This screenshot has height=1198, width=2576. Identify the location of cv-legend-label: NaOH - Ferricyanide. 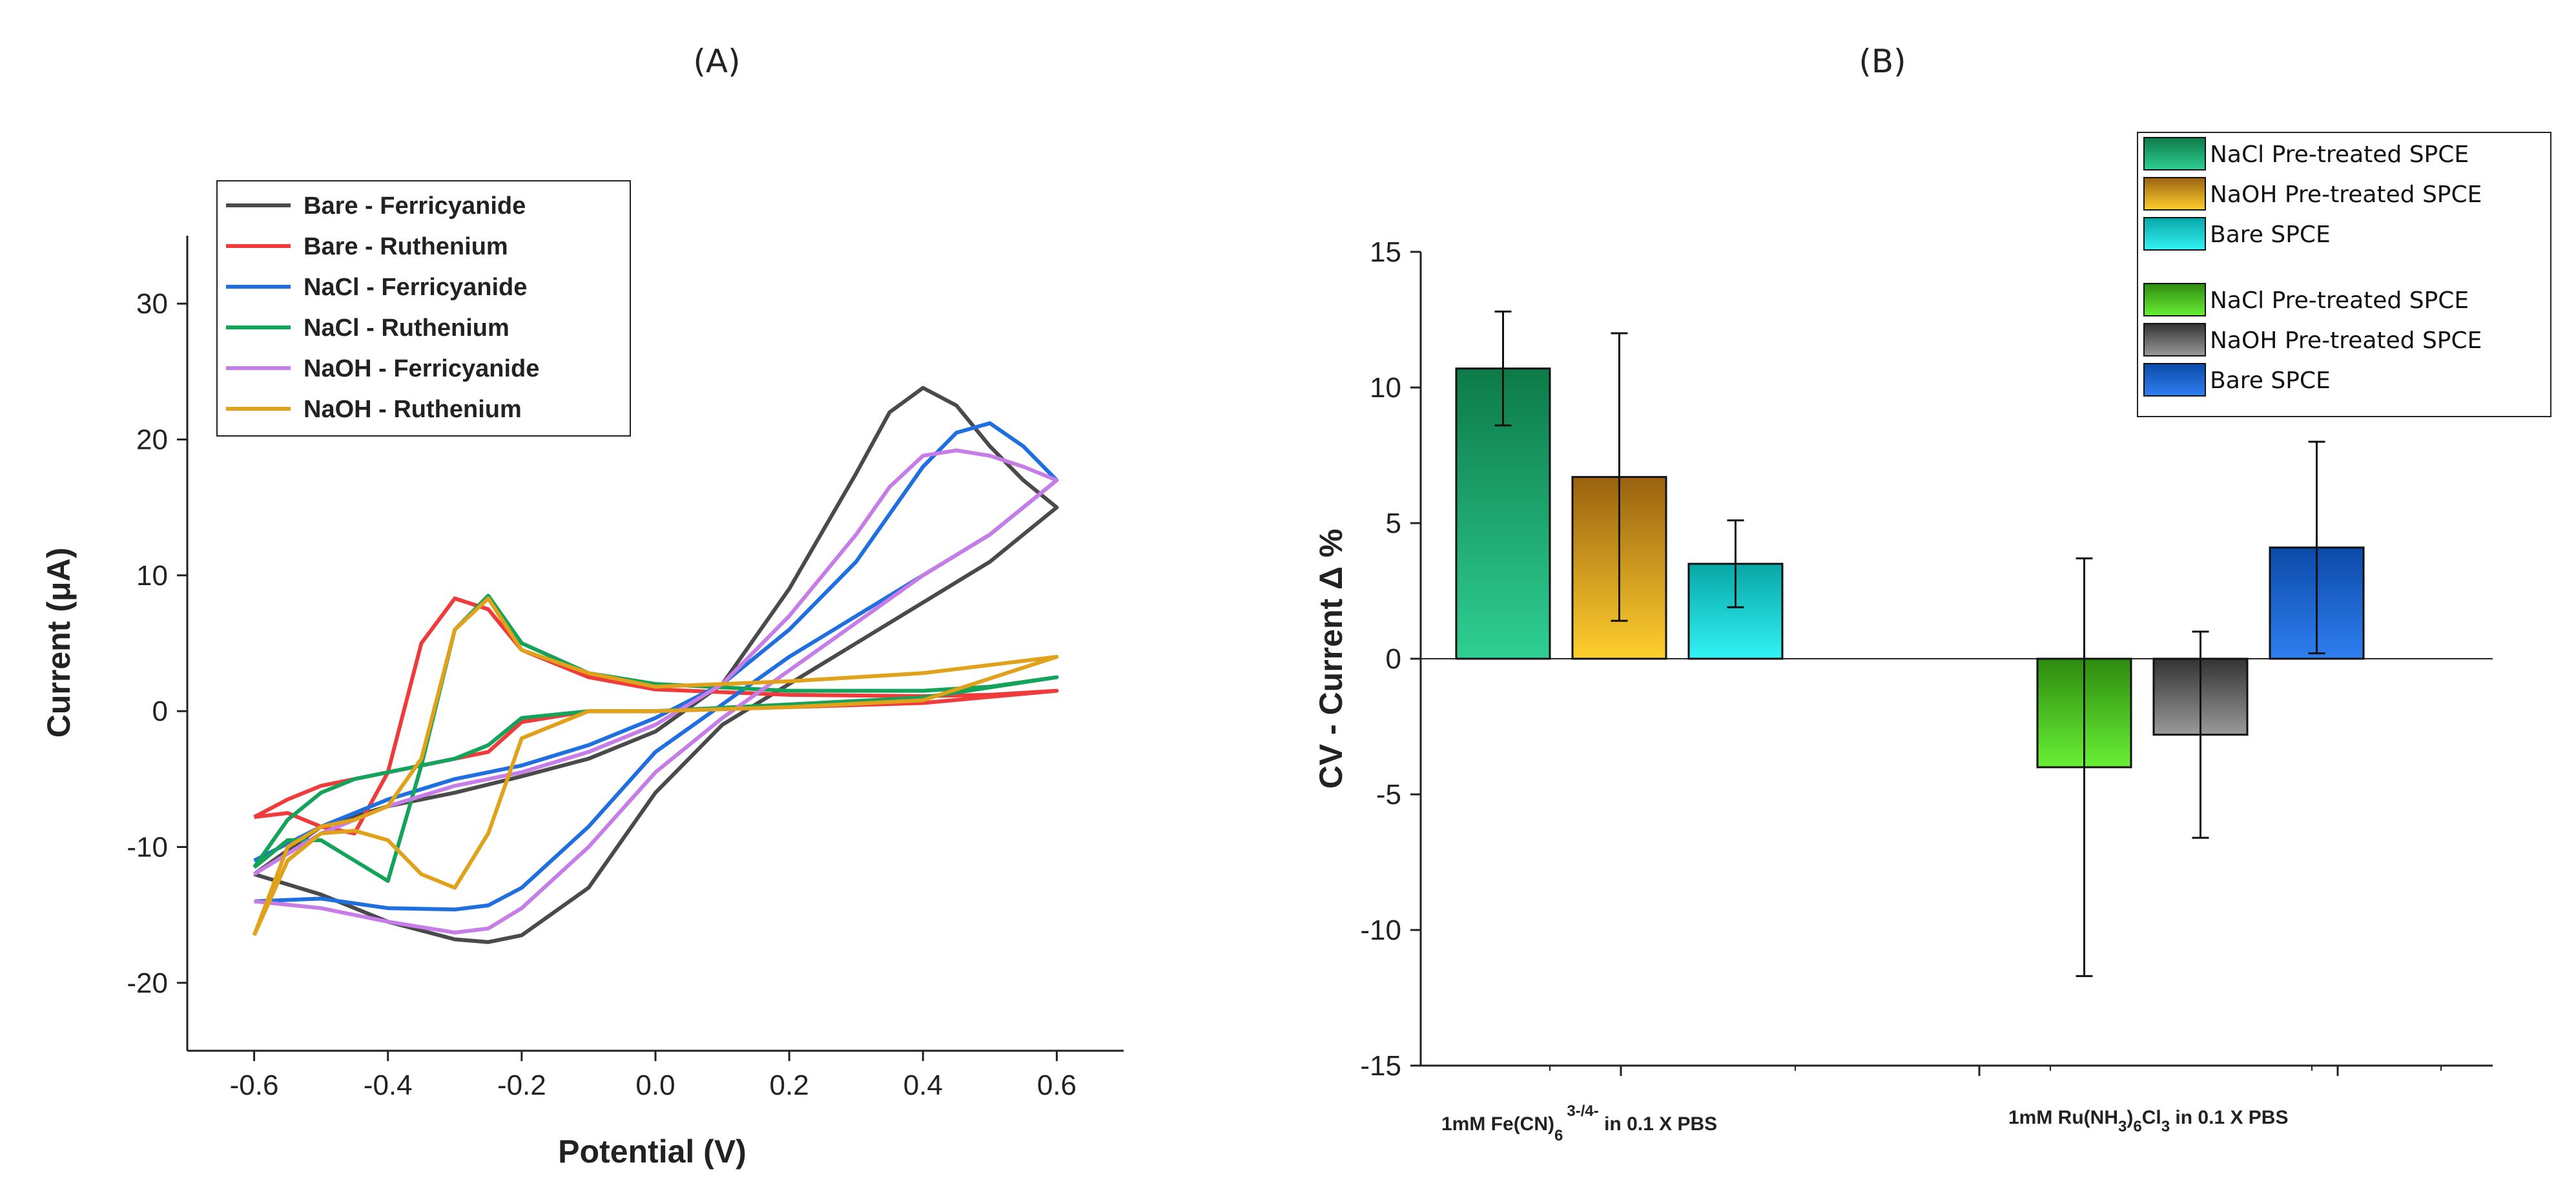
(421, 368).